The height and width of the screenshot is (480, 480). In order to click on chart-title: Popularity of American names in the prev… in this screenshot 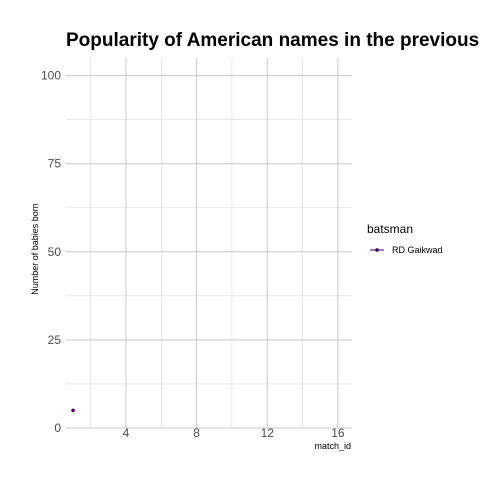, I will do `click(273, 40)`.